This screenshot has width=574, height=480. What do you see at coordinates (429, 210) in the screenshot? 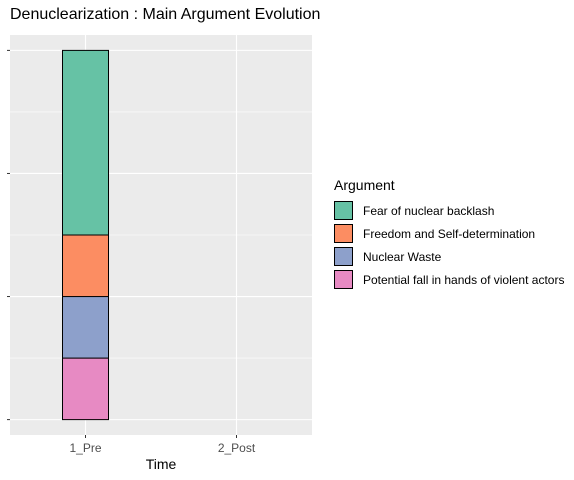
I see `legend-label: Fear of nuclear backlash` at bounding box center [429, 210].